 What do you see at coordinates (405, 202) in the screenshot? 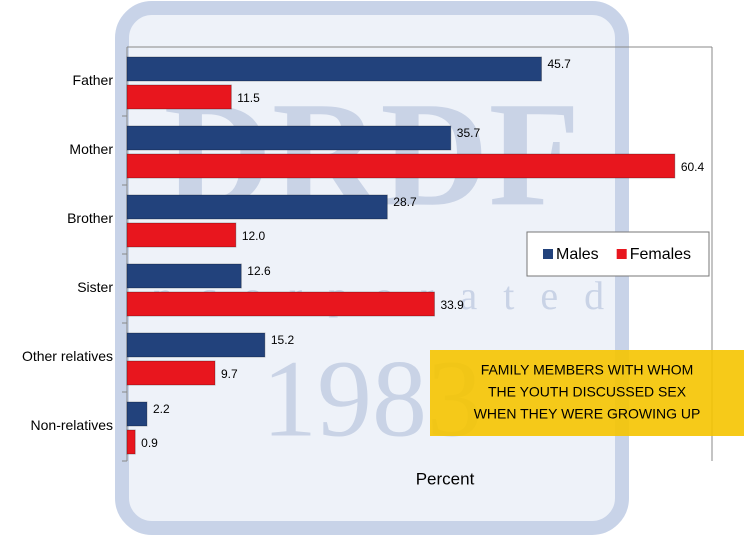
I see `data-label: 28.7` at bounding box center [405, 202].